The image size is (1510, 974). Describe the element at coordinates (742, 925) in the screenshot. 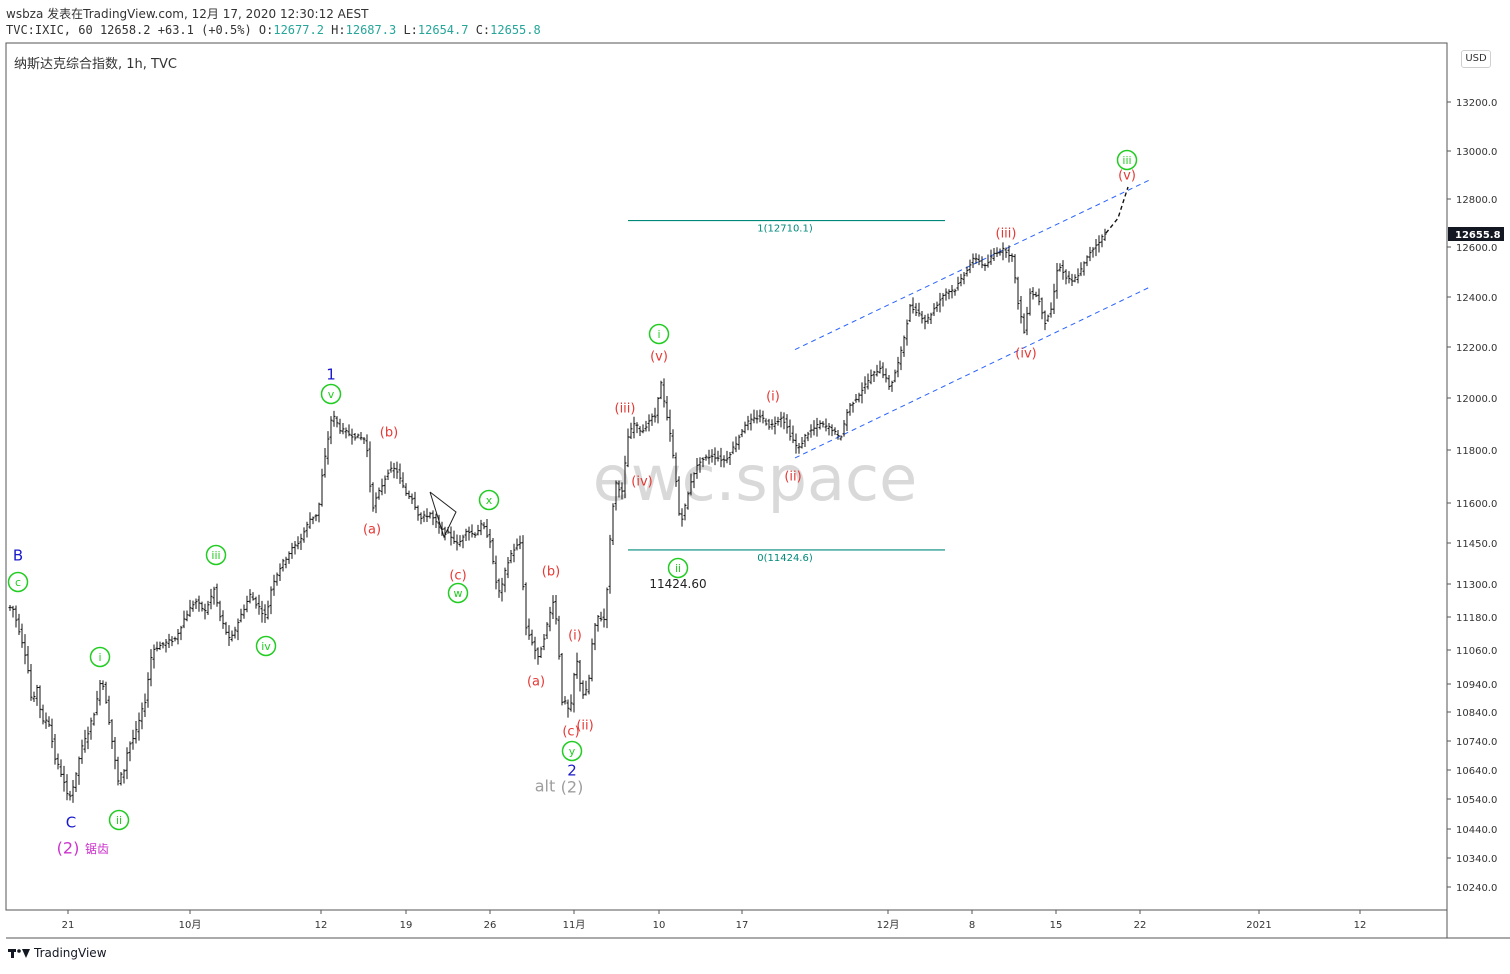

I see `x-tick-label: 17` at that location.